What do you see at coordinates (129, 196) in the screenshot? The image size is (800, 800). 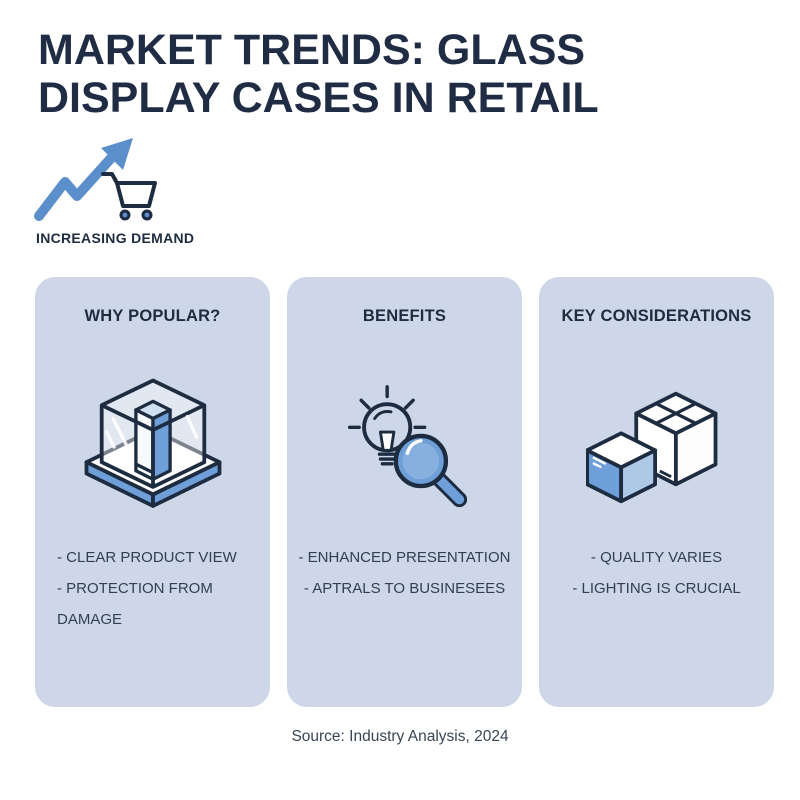 I see `shopping-cart-icon` at bounding box center [129, 196].